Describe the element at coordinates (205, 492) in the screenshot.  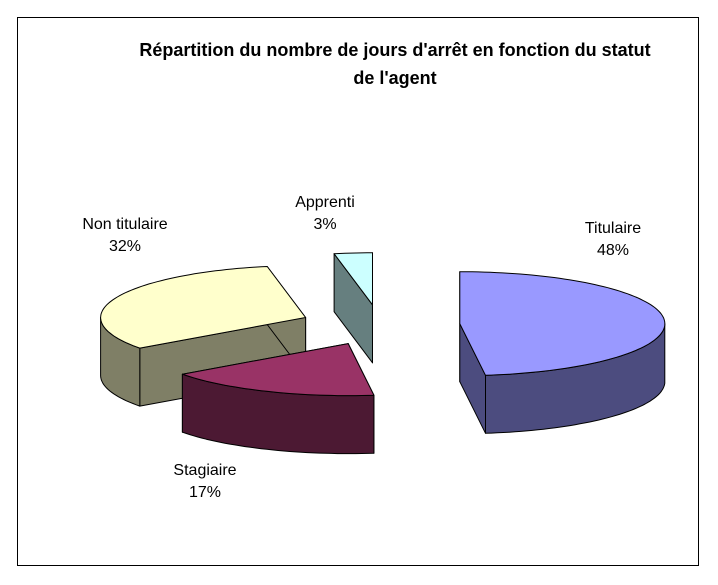
I see `slice-value-label: 17%` at that location.